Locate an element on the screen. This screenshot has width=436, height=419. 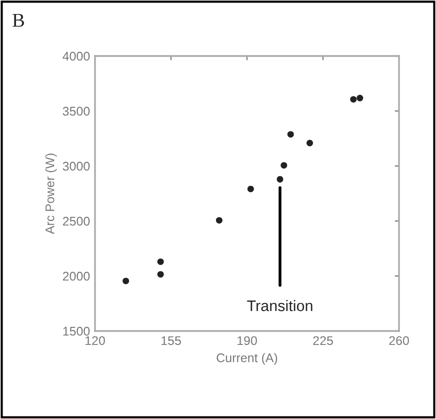
y-tick-label: 1500 is located at coordinates (76, 331).